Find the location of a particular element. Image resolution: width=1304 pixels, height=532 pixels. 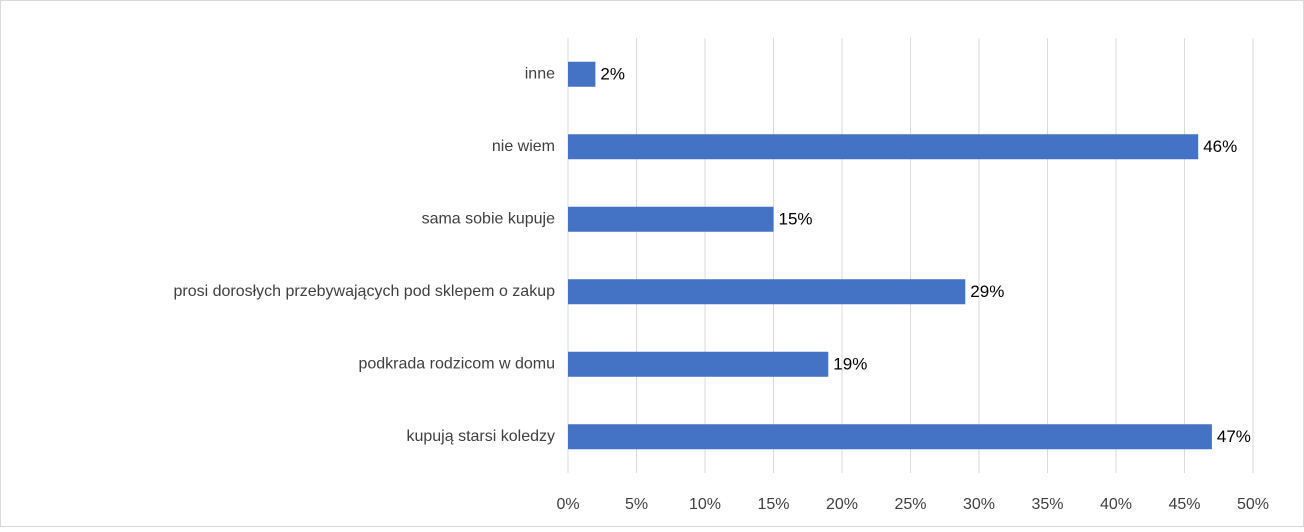

y-tick-label: podkrada rodzicom w domu is located at coordinates (456, 363).